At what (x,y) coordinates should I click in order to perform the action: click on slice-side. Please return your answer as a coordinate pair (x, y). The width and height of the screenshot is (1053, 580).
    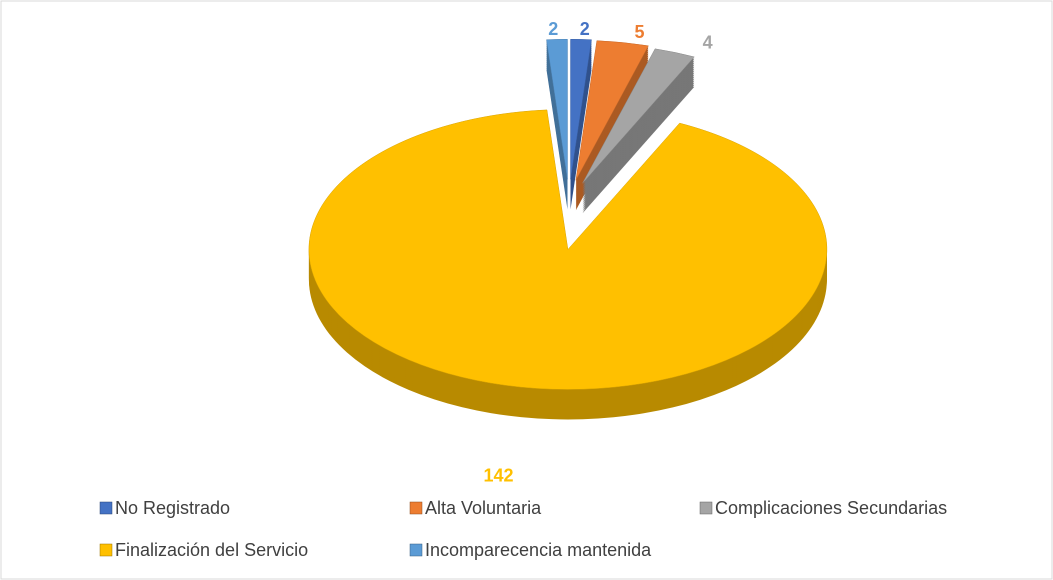
    Looking at the image, I should click on (638, 132).